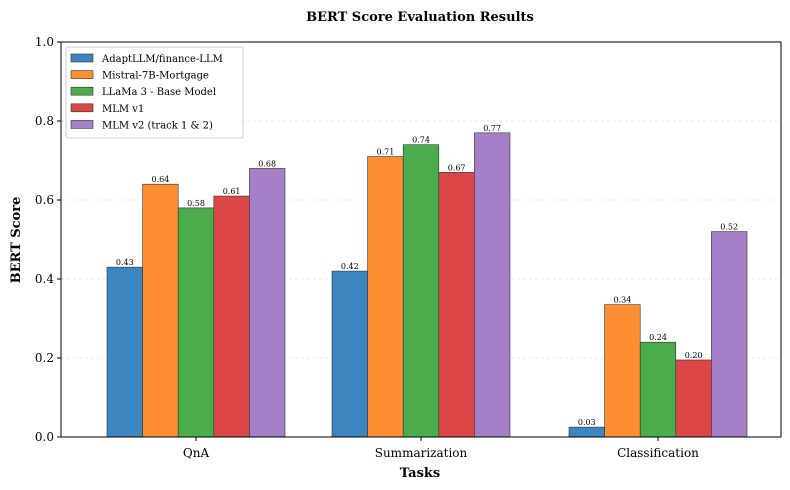 Image resolution: width=790 pixels, height=490 pixels. I want to click on bar-value-label: 0.52, so click(729, 227).